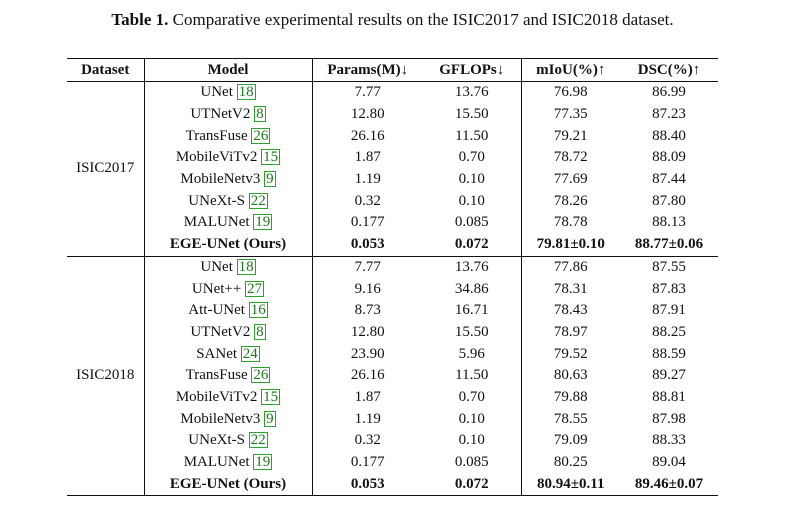 This screenshot has height=507, width=785. Describe the element at coordinates (216, 396) in the screenshot. I see `model-name: MobileViTv2` at that location.